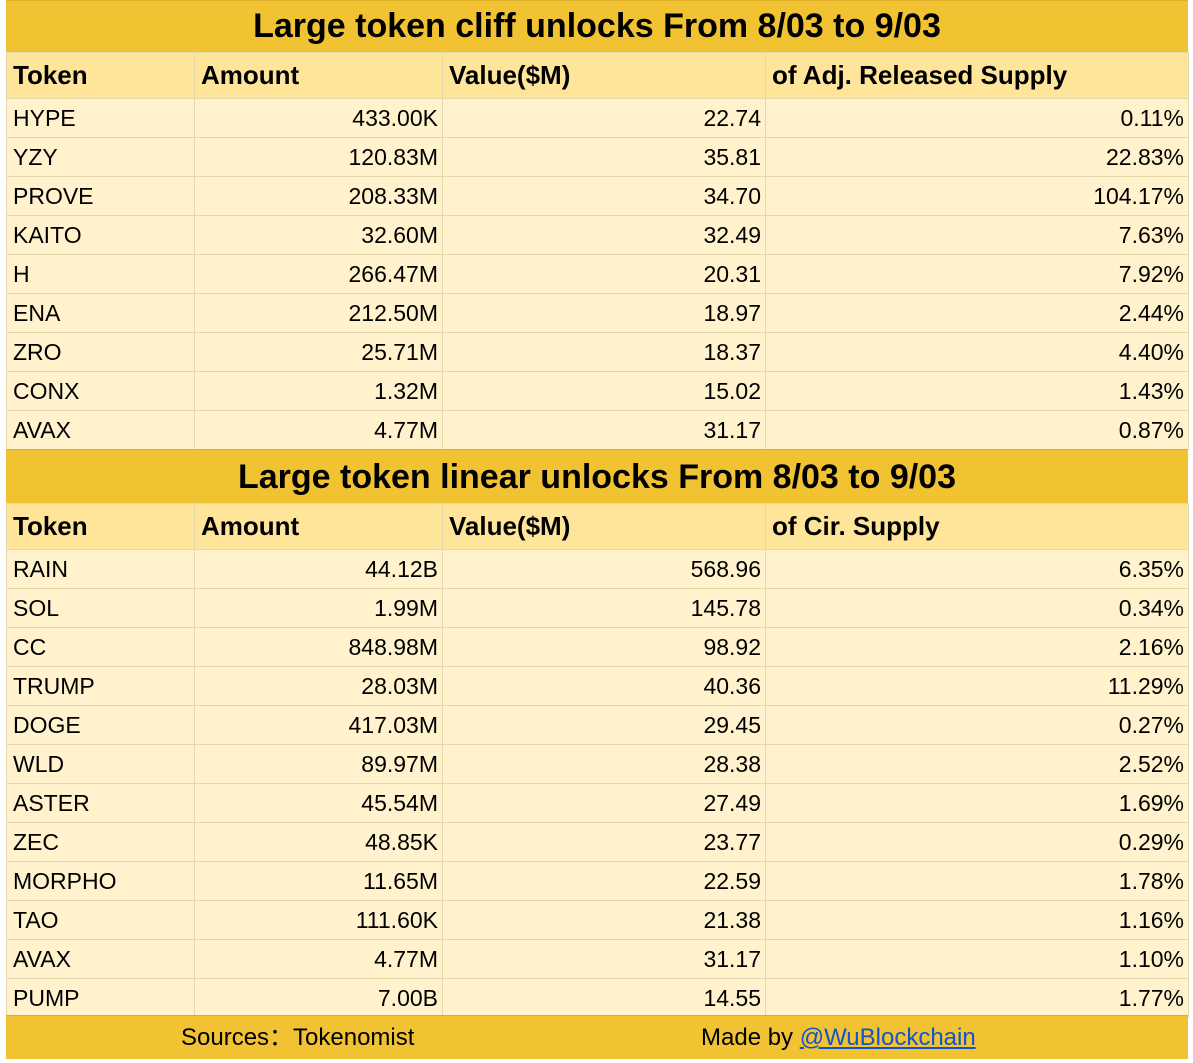  What do you see at coordinates (604, 647) in the screenshot?
I see `cell-value: 98.92` at bounding box center [604, 647].